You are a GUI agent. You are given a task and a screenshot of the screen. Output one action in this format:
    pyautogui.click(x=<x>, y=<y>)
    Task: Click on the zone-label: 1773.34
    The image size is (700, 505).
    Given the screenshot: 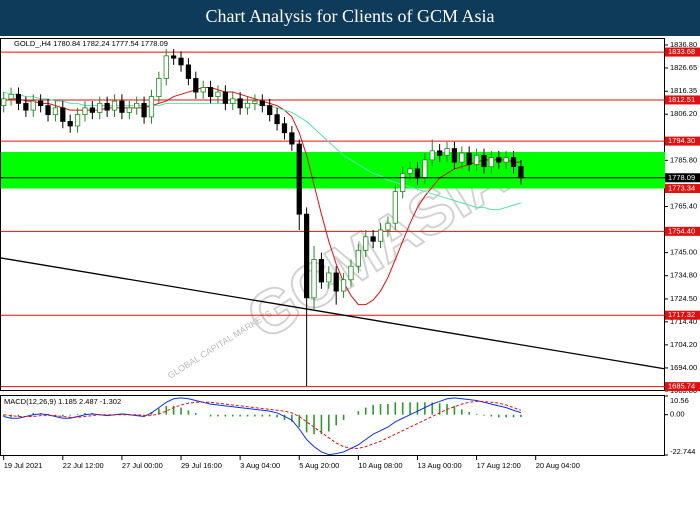 What is the action you would take?
    pyautogui.click(x=681, y=188)
    